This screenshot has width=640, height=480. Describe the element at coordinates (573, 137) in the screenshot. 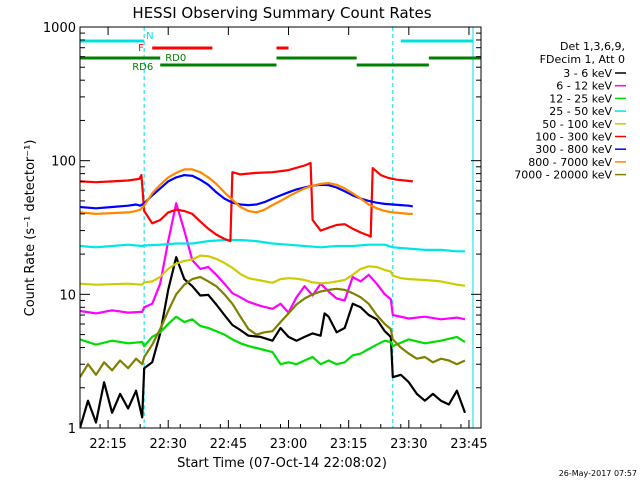

I see `legend-entry-label: 100 - 300 keV` at that location.